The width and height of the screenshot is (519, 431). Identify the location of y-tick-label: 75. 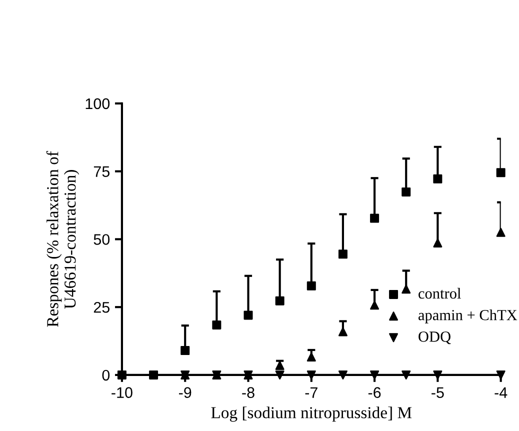
(102, 172).